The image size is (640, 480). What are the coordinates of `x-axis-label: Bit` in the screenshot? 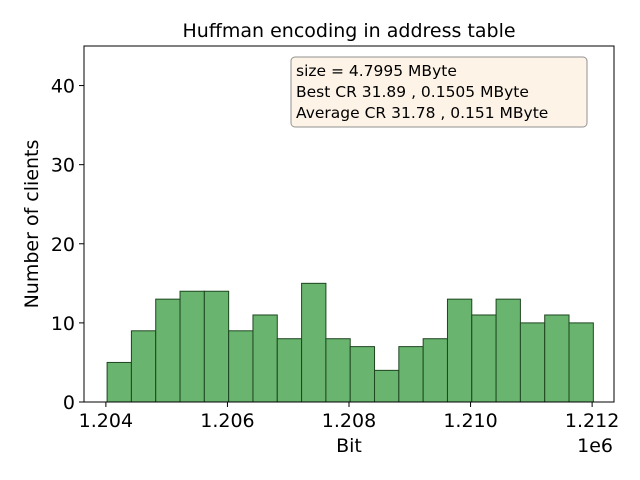 It's located at (349, 446).